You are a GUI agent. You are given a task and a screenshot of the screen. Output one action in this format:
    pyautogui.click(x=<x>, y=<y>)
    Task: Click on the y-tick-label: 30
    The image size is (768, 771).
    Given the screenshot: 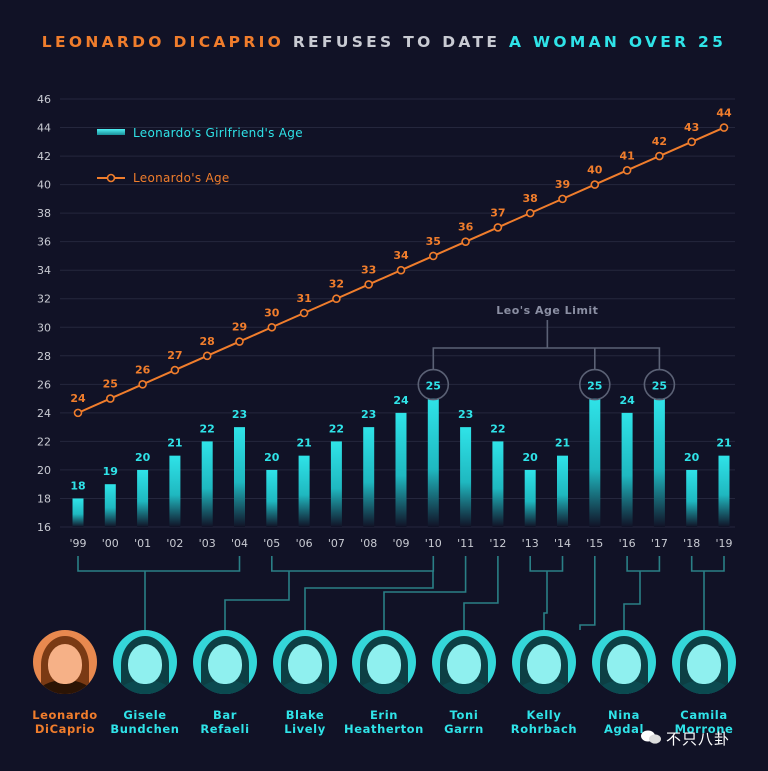 What is the action you would take?
    pyautogui.click(x=44, y=327)
    